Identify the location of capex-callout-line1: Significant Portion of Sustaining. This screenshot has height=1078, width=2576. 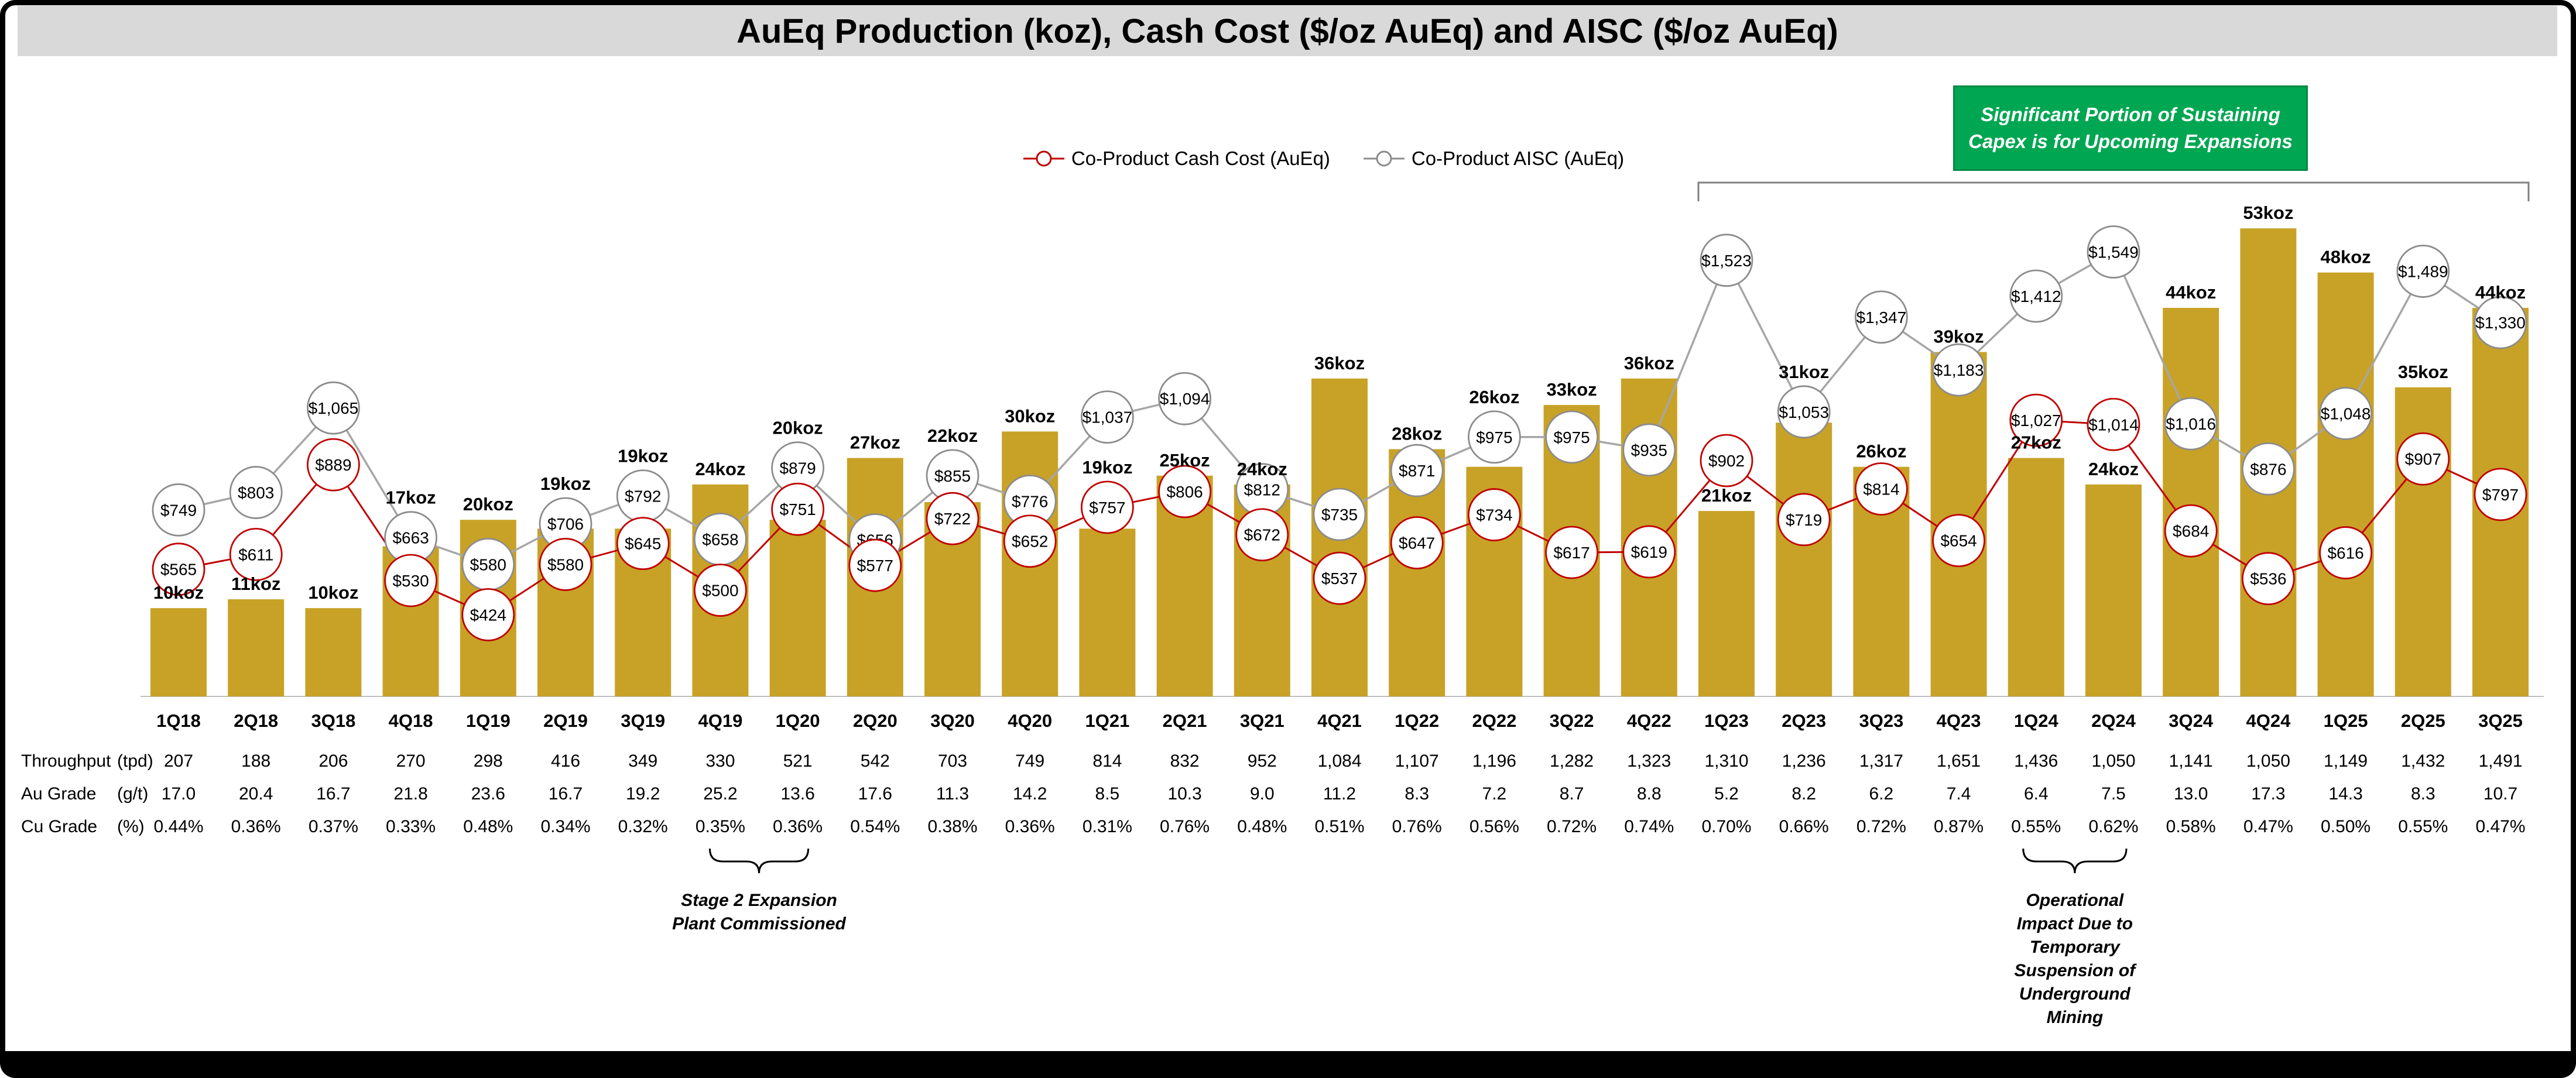
(2130, 115).